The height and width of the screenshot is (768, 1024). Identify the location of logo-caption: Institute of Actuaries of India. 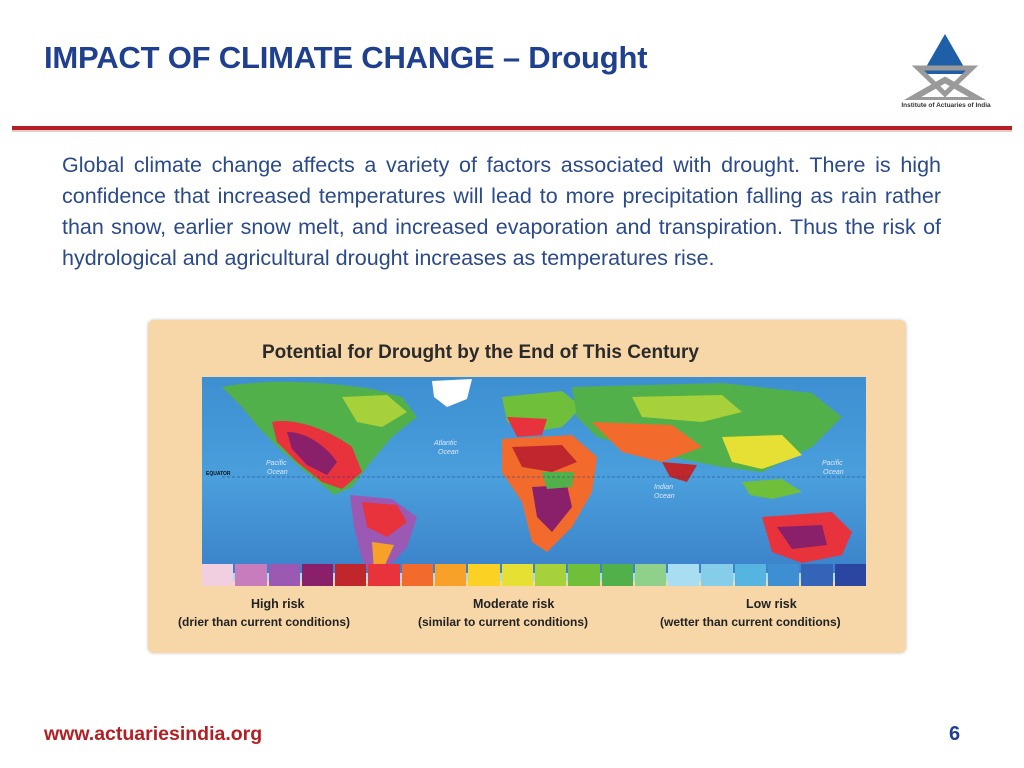
(946, 105).